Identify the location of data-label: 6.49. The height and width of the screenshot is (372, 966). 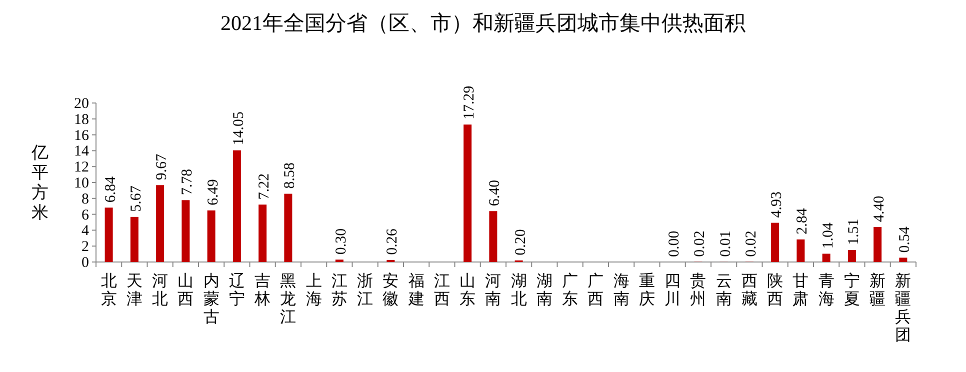
(213, 192).